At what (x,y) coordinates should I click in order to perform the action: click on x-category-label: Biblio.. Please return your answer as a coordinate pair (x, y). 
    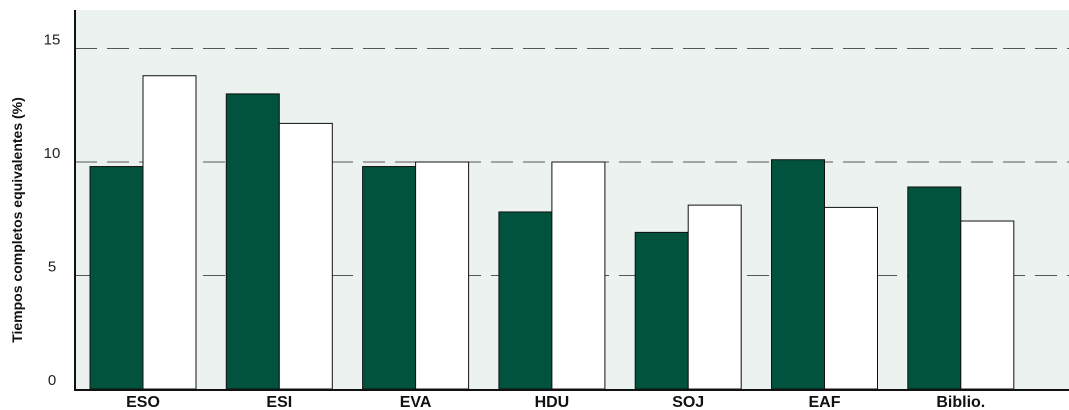
    Looking at the image, I should click on (960, 402).